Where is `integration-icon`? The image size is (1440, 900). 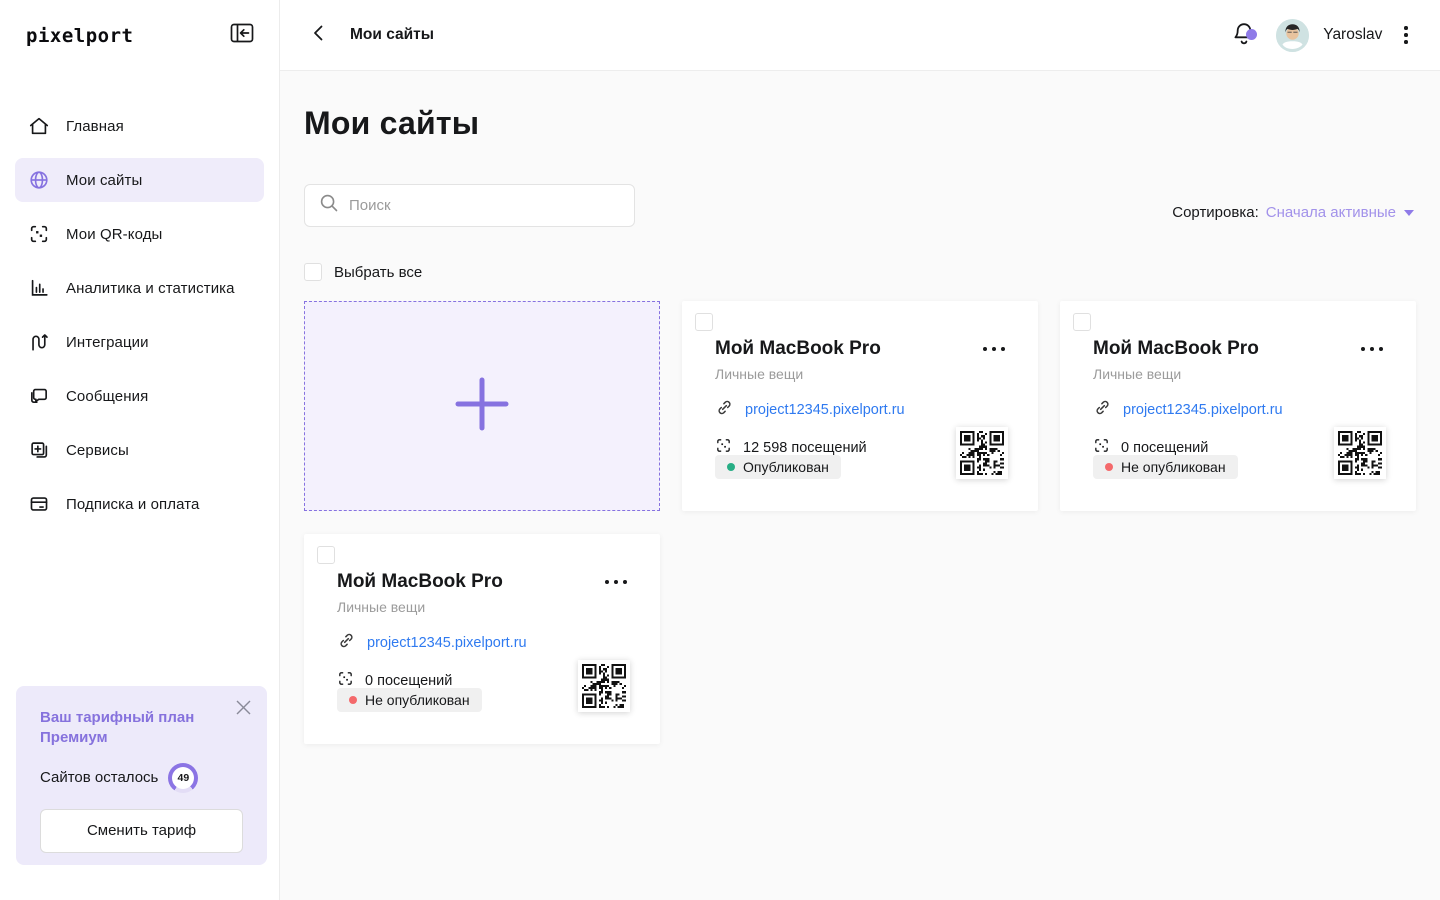 integration-icon is located at coordinates (39, 342).